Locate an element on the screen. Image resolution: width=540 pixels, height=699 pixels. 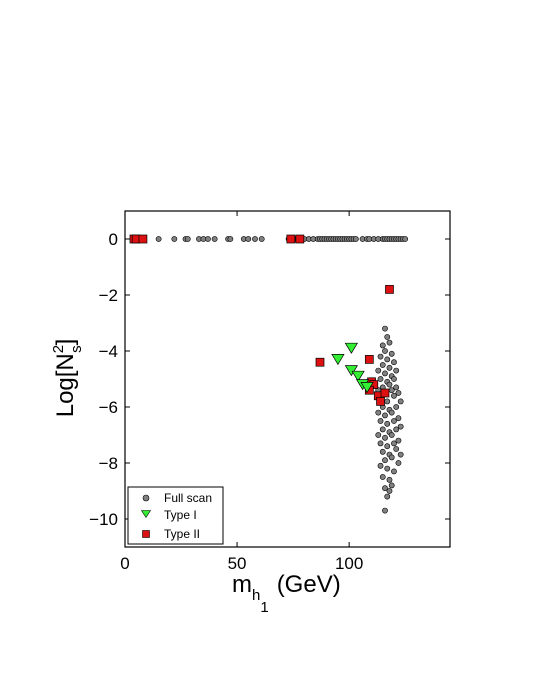
legend-label-full-scan: Full scan is located at coordinates (188, 498).